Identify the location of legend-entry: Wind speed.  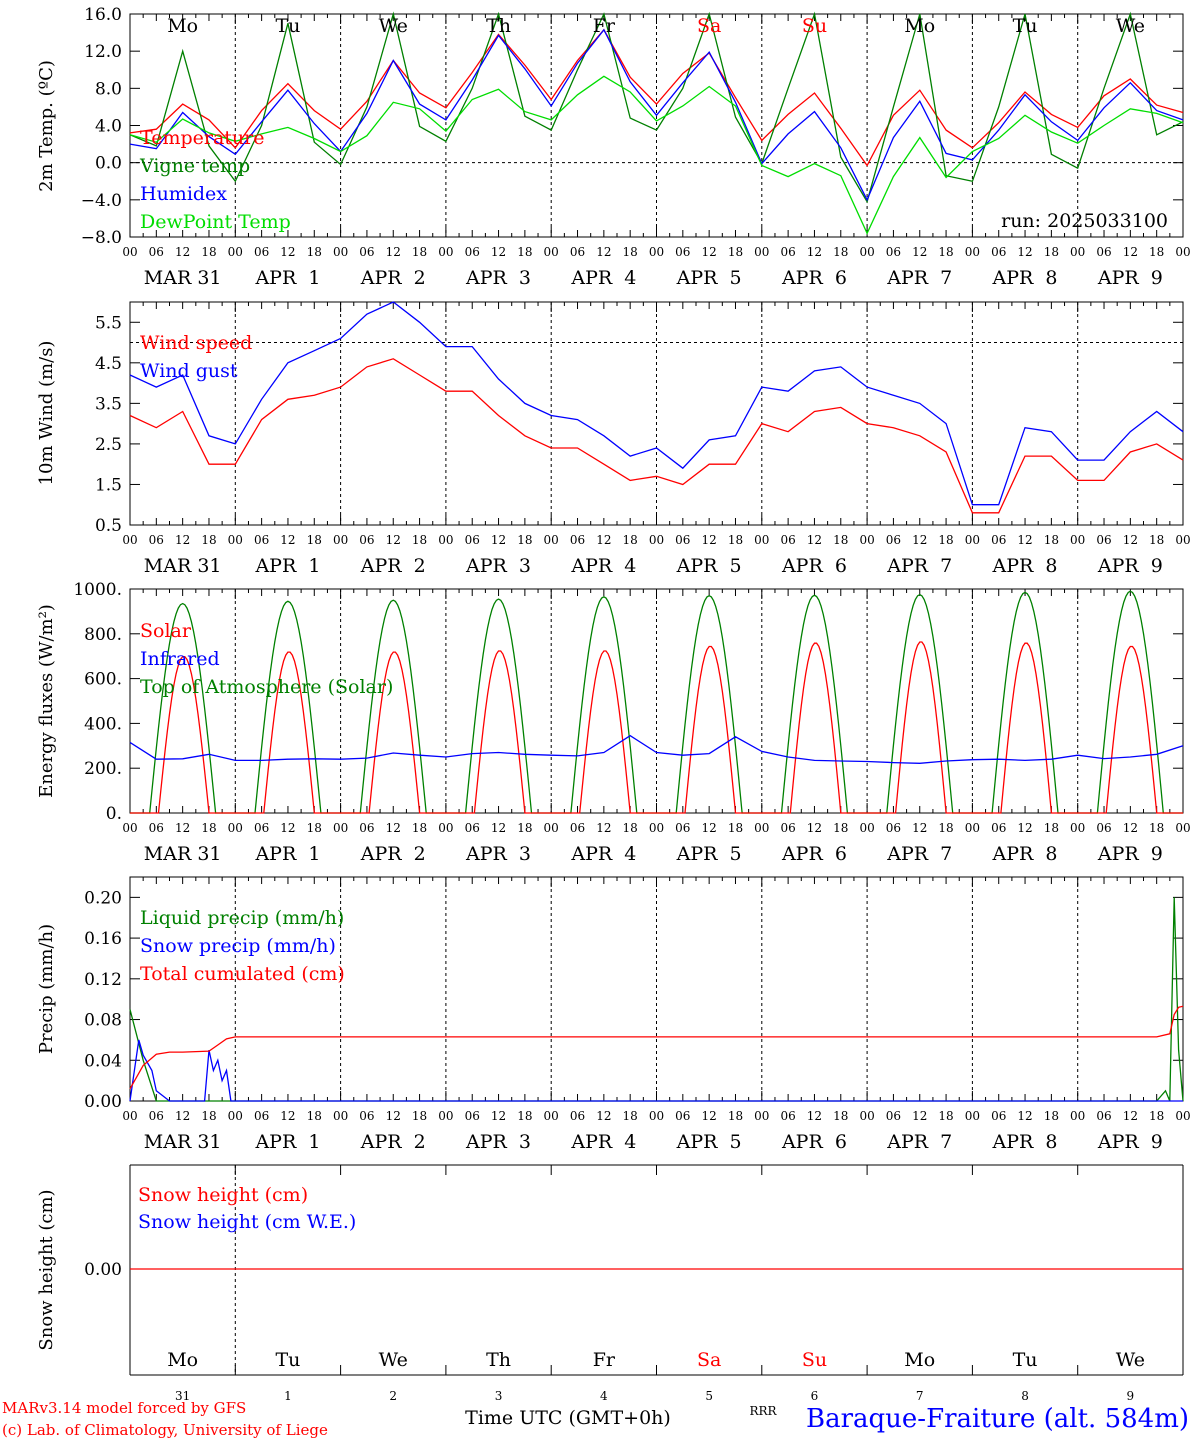
(196, 343).